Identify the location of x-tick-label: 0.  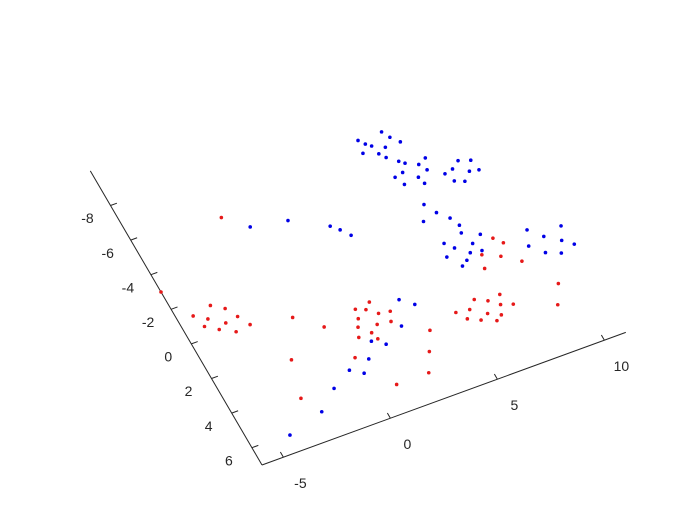
(408, 444).